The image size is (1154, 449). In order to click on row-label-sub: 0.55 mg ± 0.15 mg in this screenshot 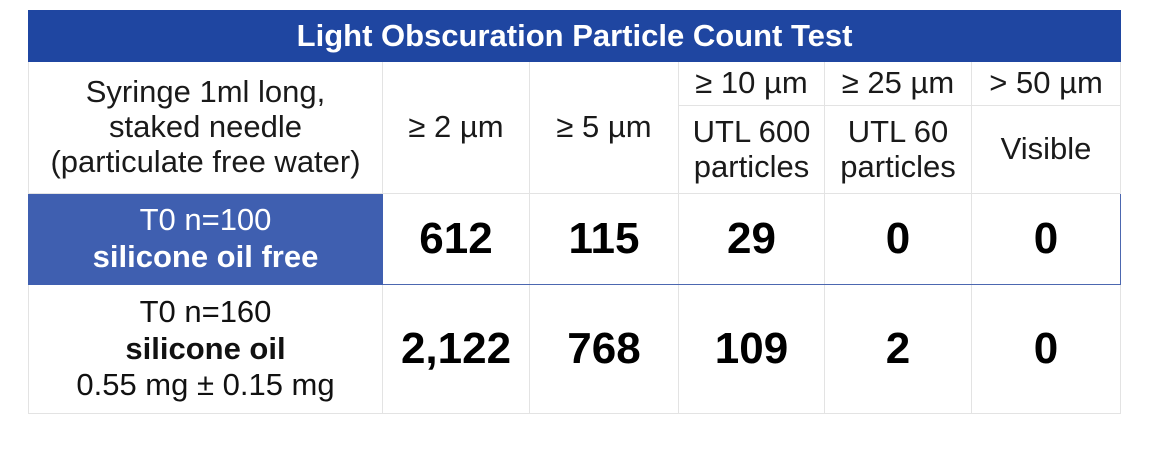, I will do `click(205, 385)`.